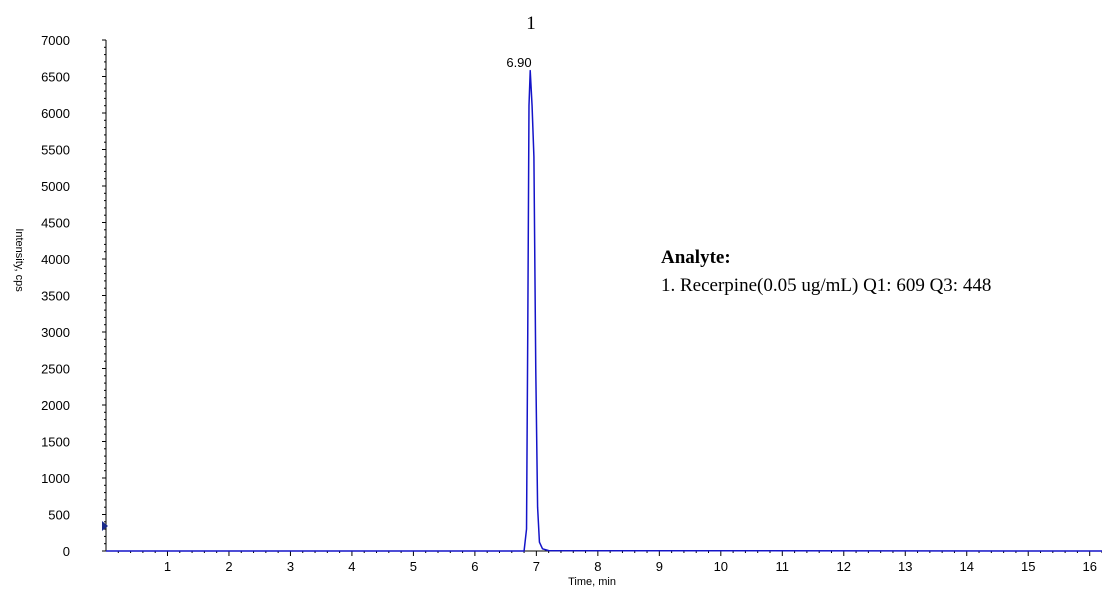 This screenshot has width=1102, height=589. I want to click on y-tick-label: 0, so click(66, 551).